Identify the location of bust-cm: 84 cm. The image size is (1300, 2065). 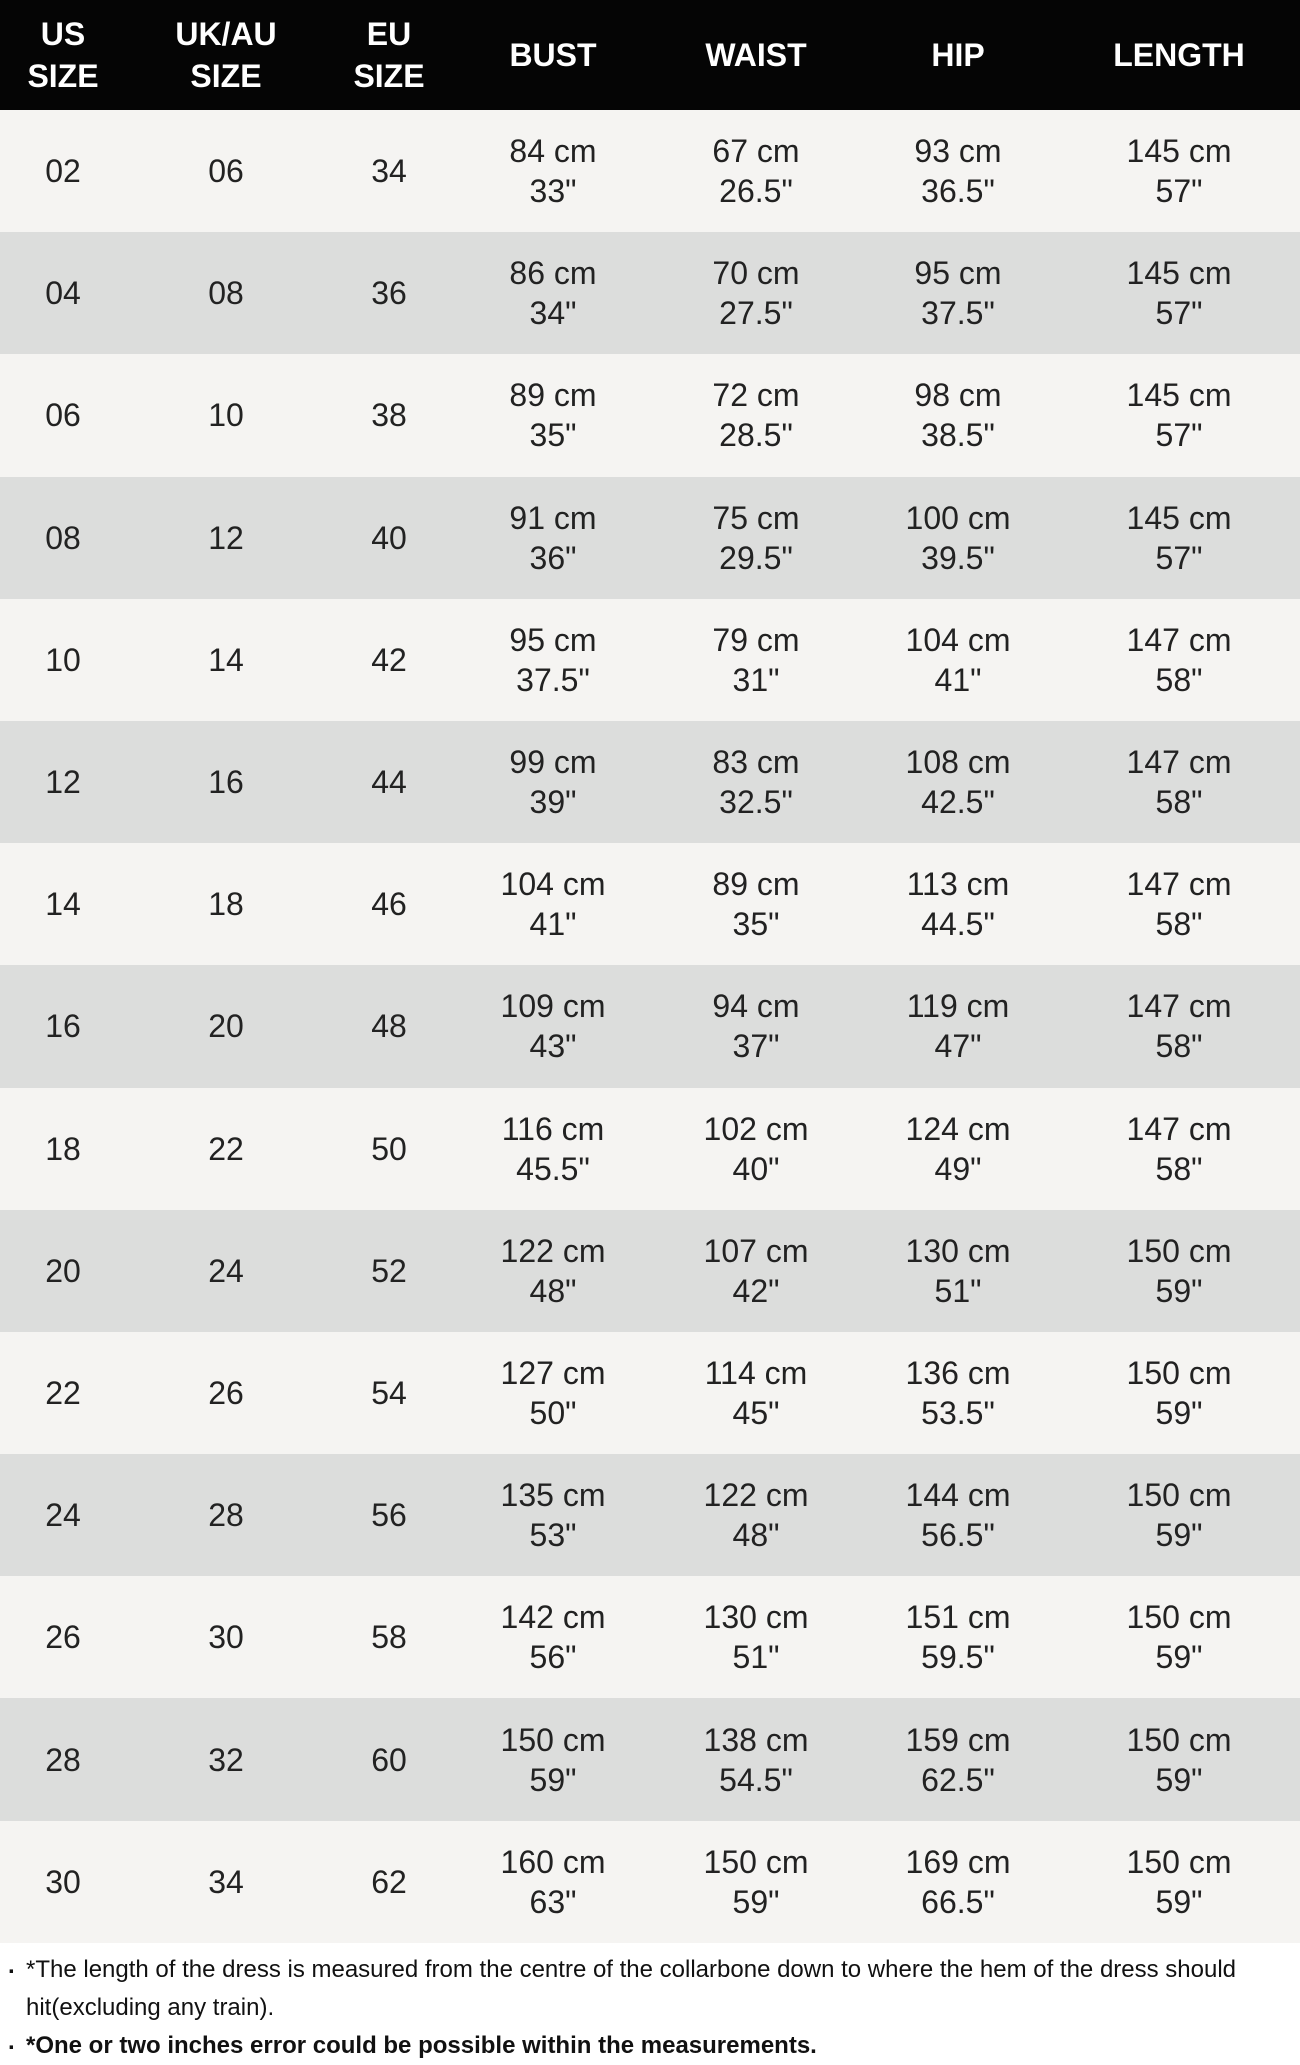
(553, 151).